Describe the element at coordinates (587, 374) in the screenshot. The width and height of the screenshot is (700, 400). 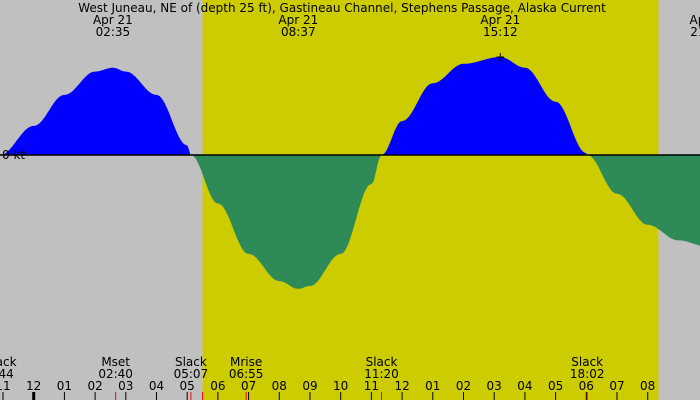
I see `event-time-5: 18:02` at that location.